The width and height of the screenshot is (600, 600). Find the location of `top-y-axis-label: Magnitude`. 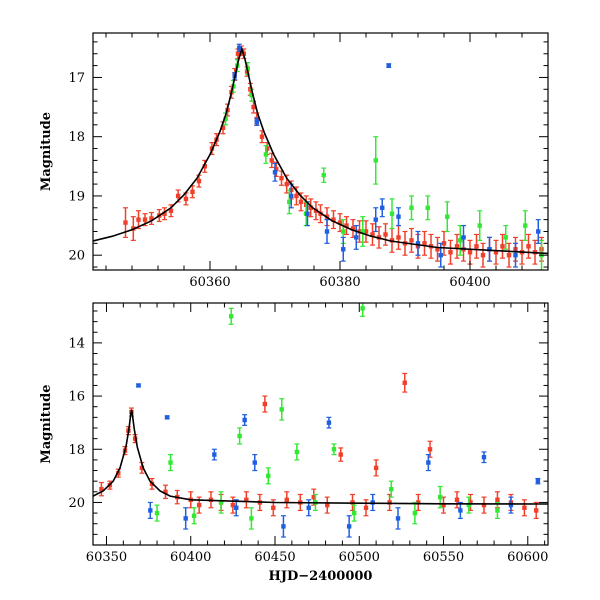

top-y-axis-label: Magnitude is located at coordinates (46, 151).